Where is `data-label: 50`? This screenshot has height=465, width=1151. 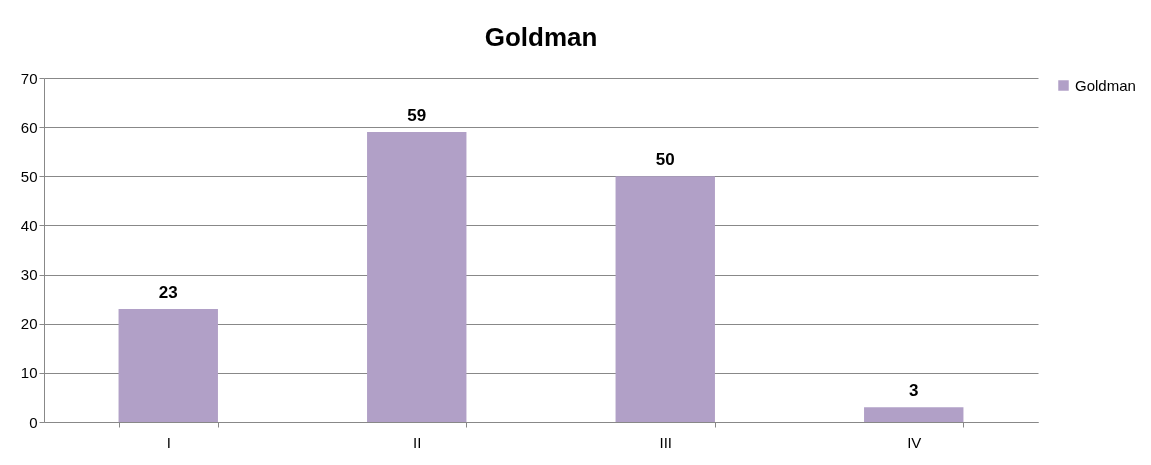
data-label: 50 is located at coordinates (665, 160).